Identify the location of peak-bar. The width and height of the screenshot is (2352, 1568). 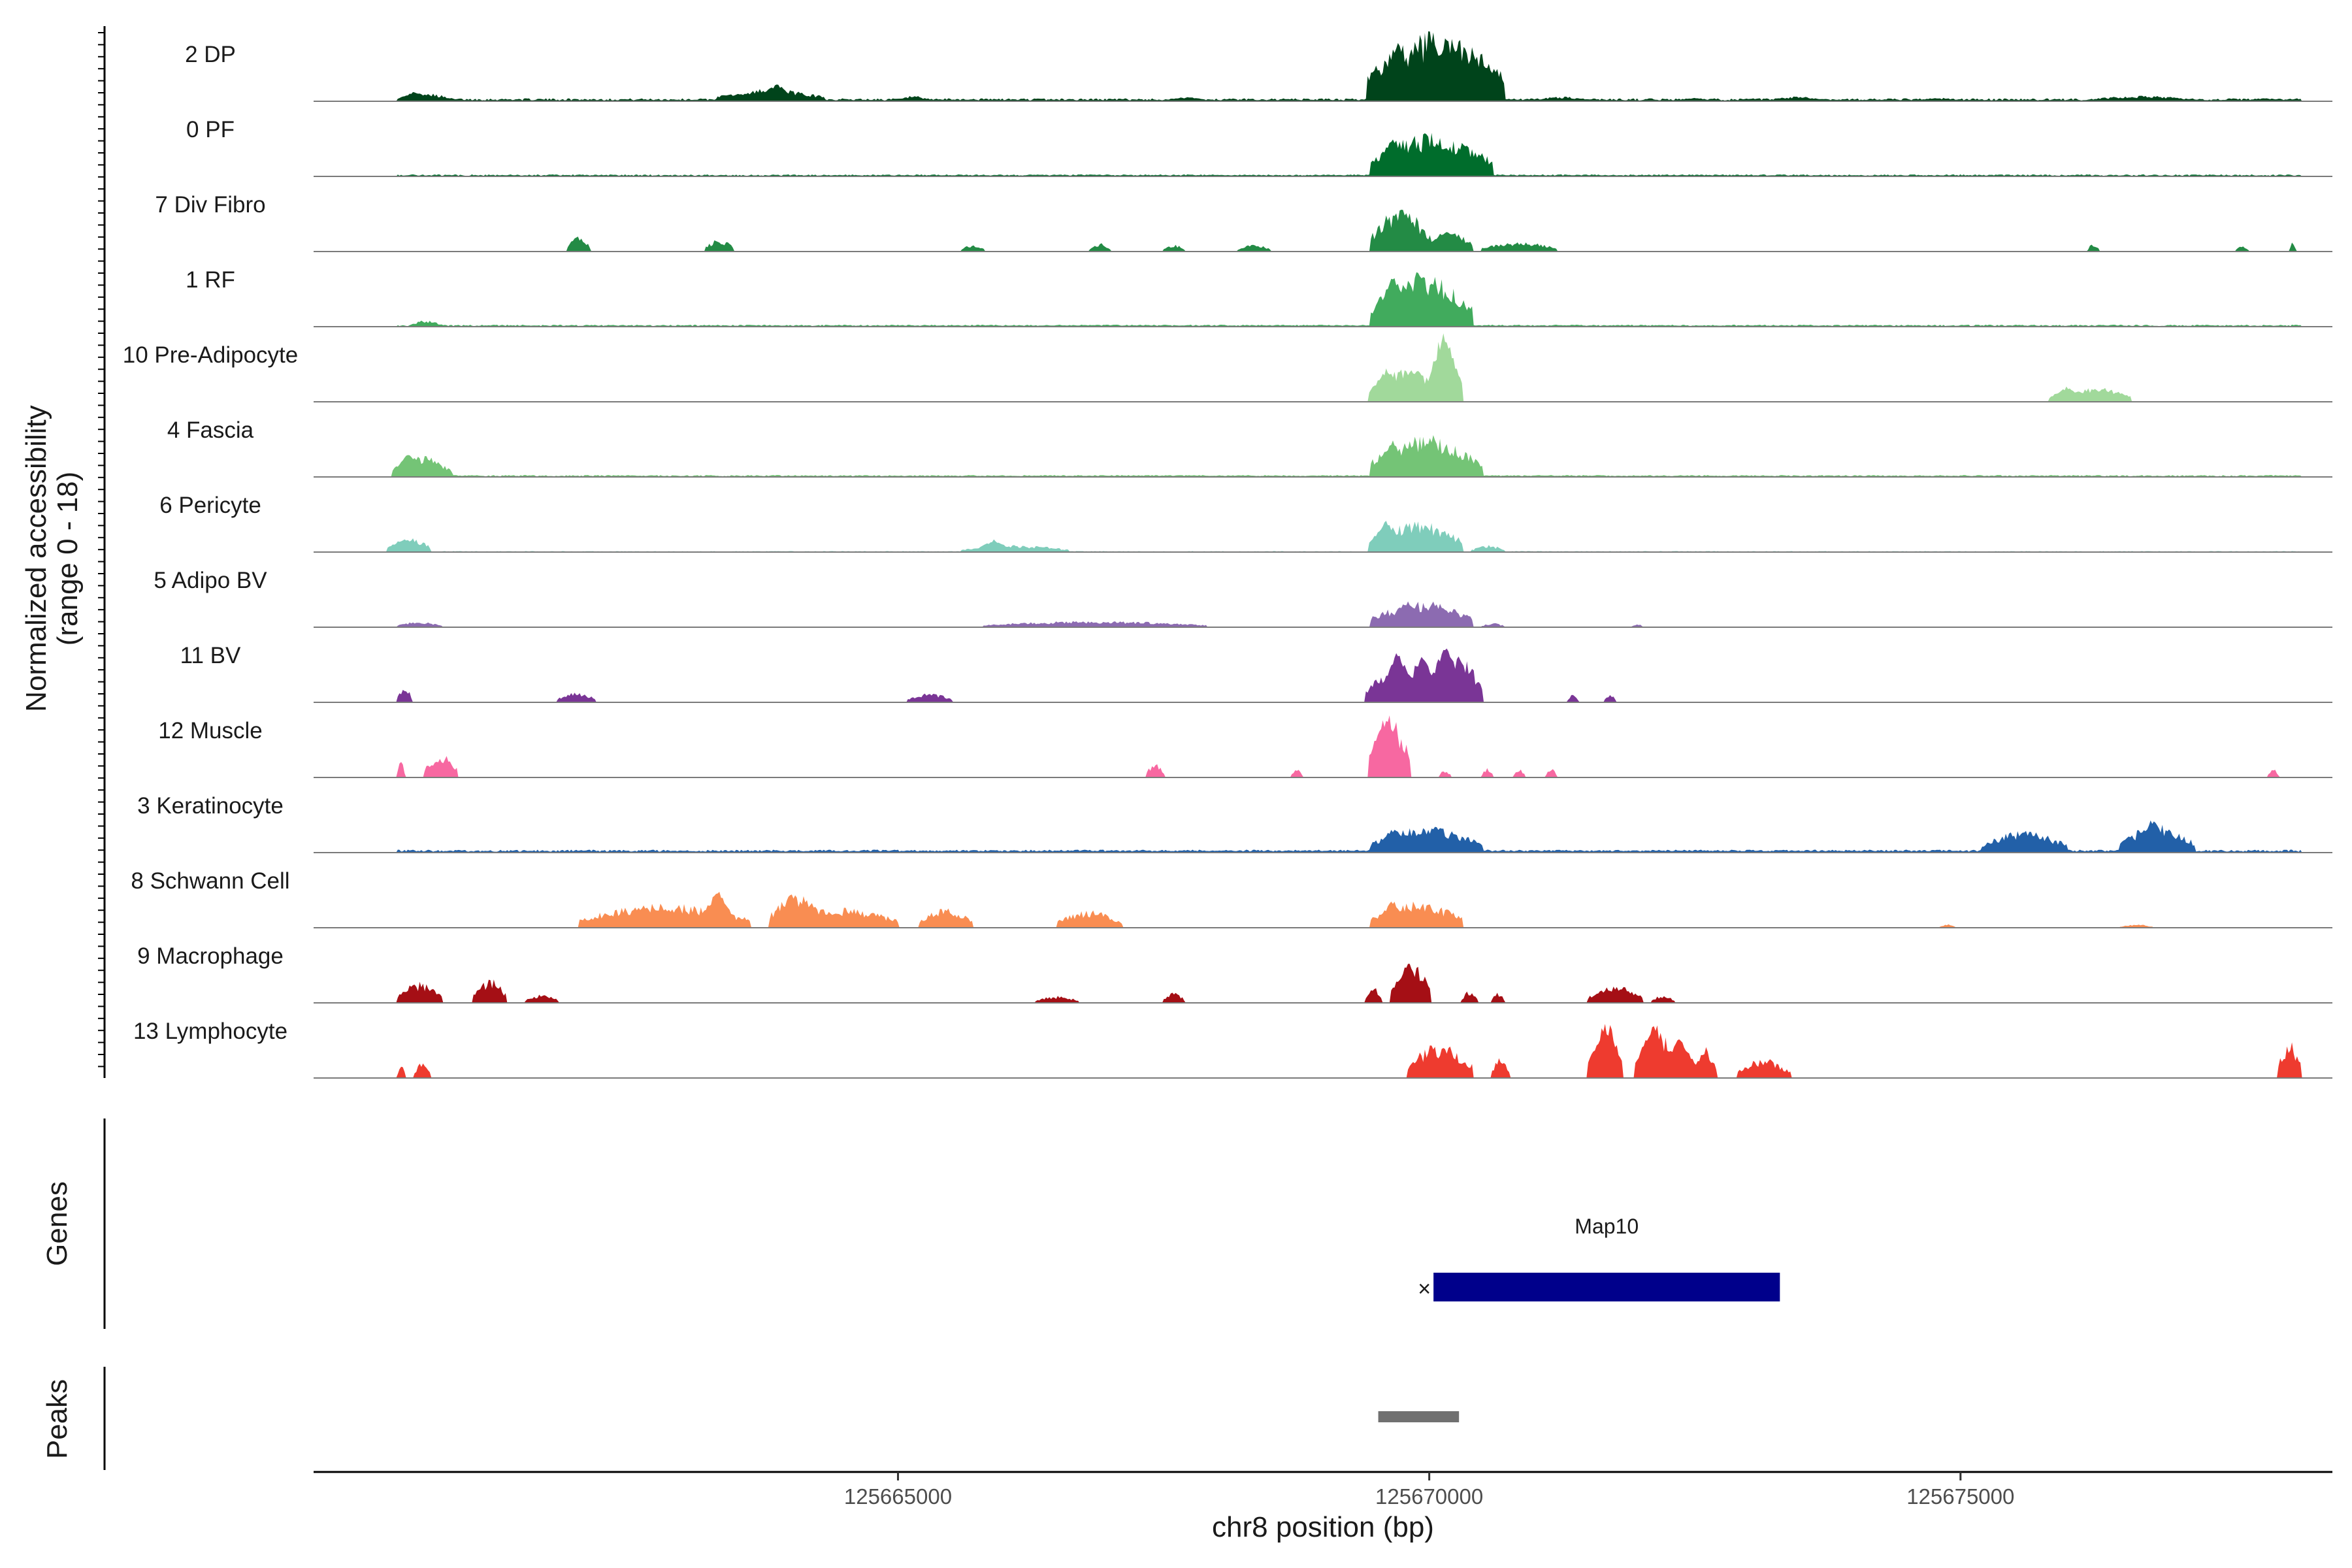
(1419, 1416).